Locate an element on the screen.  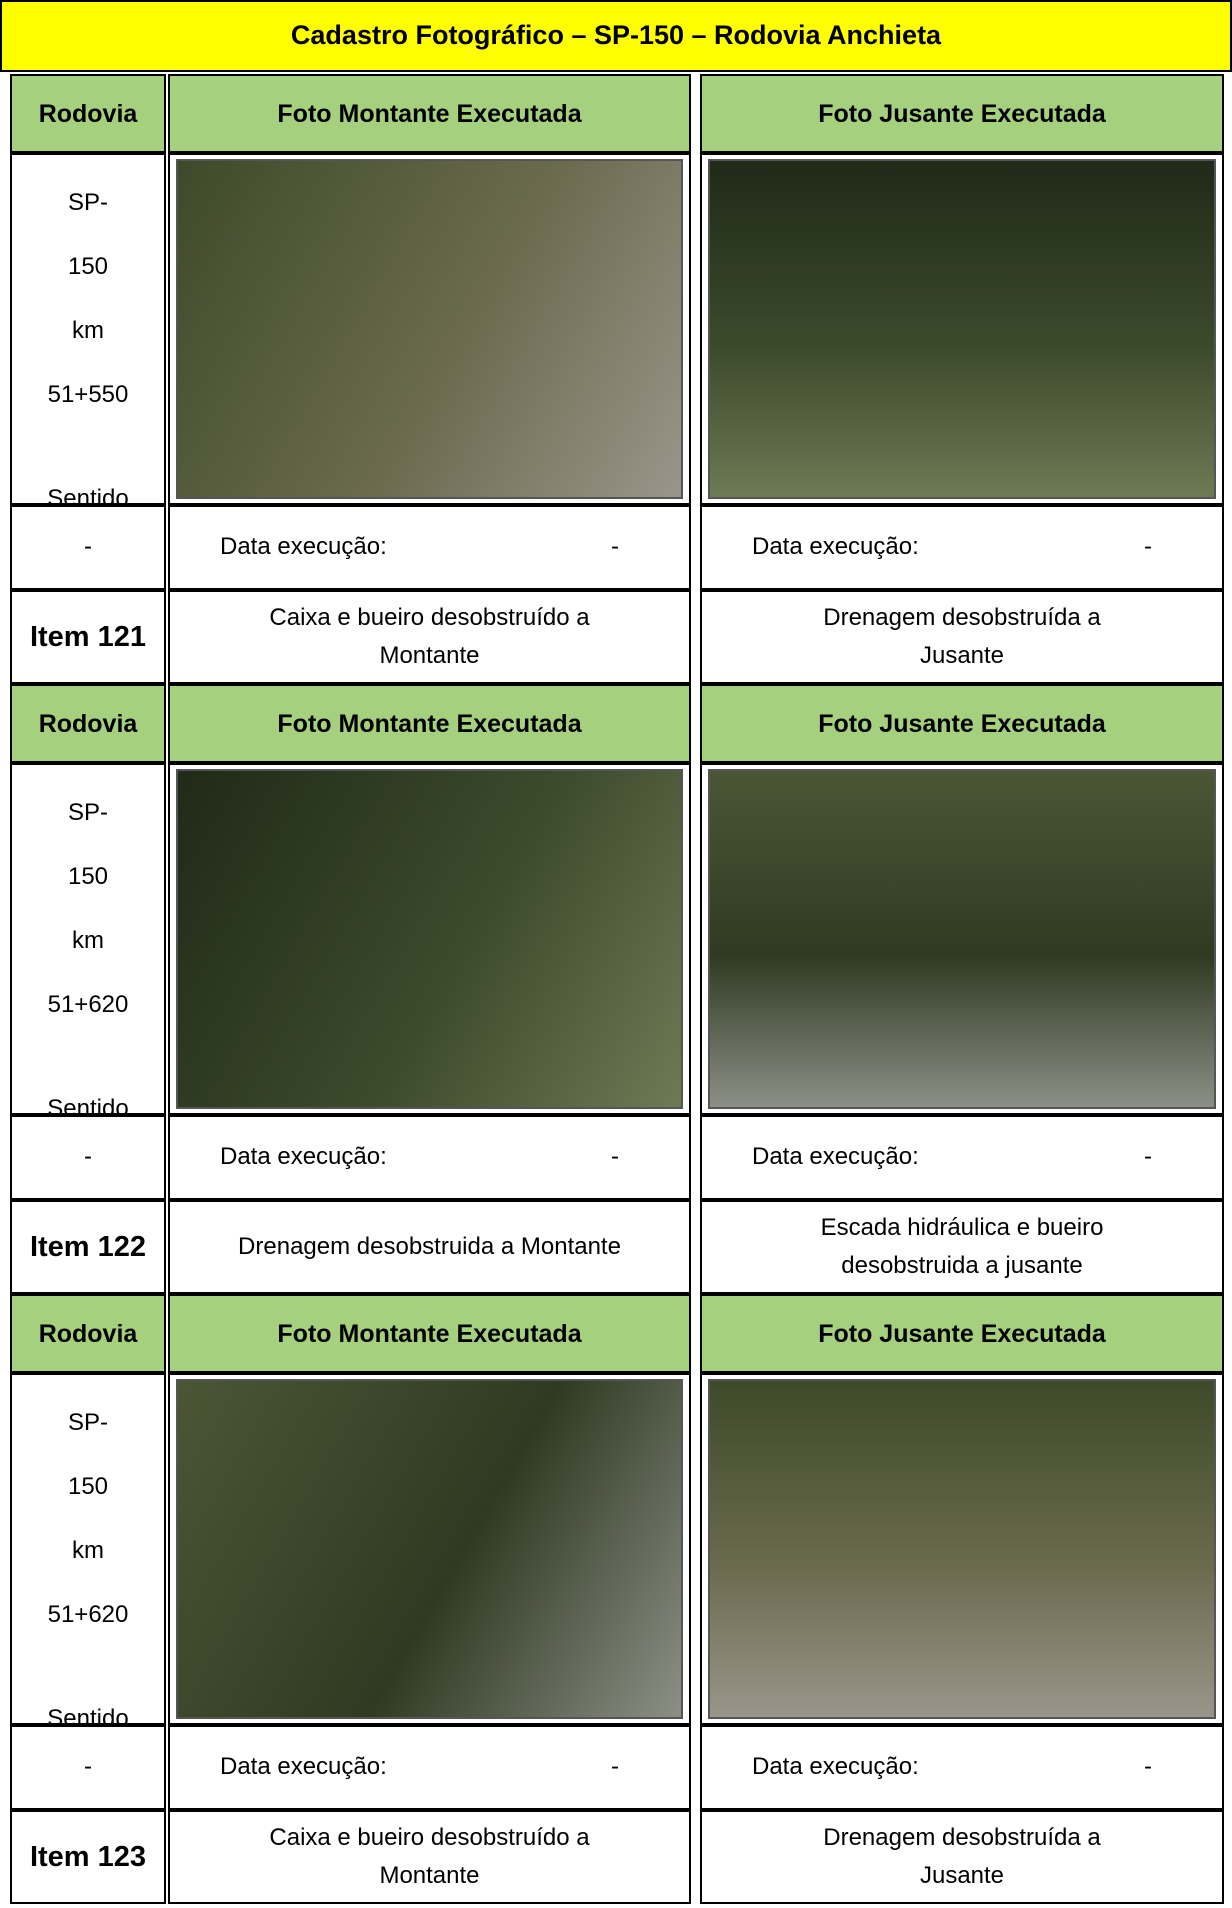
caption: Drenagem desobstruida a Montante is located at coordinates (429, 1247).